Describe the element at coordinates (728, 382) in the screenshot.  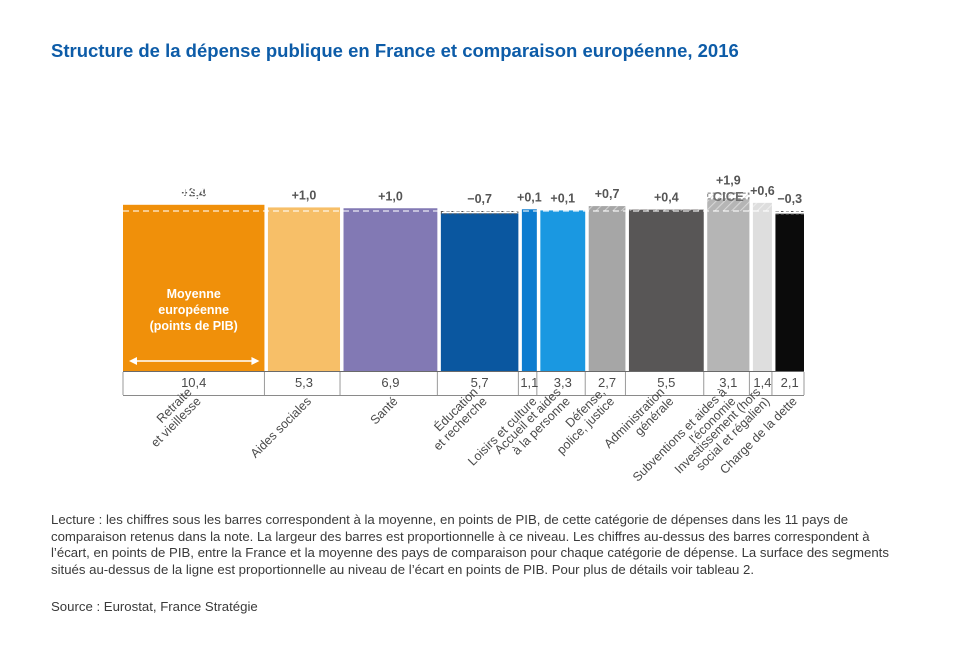
I see `average-label: 3,1` at that location.